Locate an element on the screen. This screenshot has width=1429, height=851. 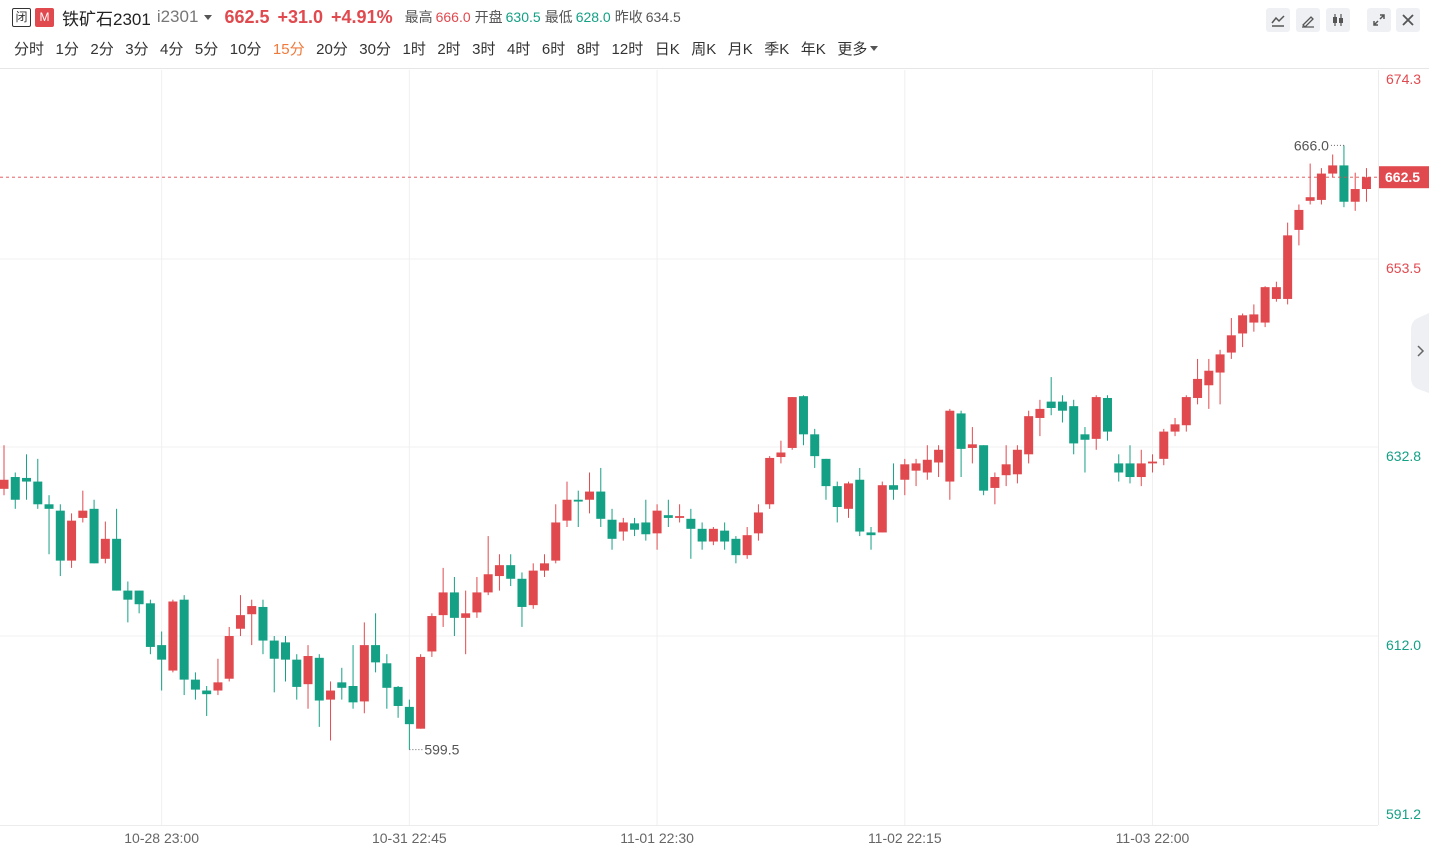
timeframe-tab: 4分 is located at coordinates (172, 49).